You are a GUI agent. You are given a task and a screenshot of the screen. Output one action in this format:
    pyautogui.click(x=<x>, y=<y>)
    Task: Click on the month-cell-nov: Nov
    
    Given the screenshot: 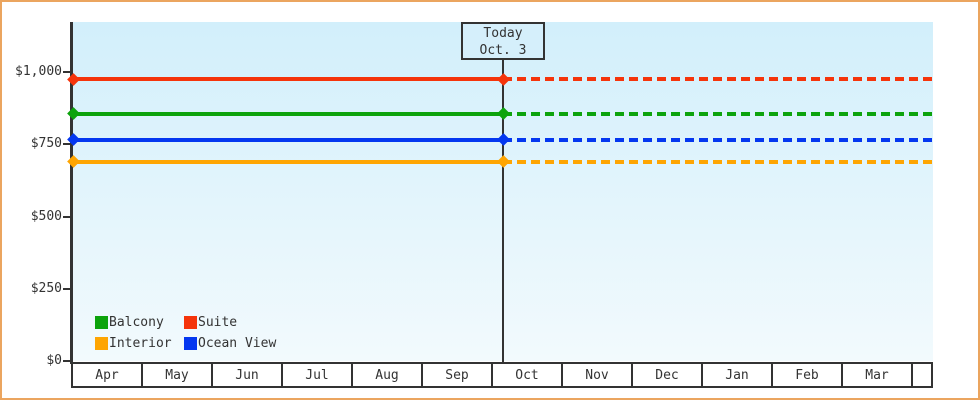 What is the action you would take?
    pyautogui.click(x=598, y=375)
    